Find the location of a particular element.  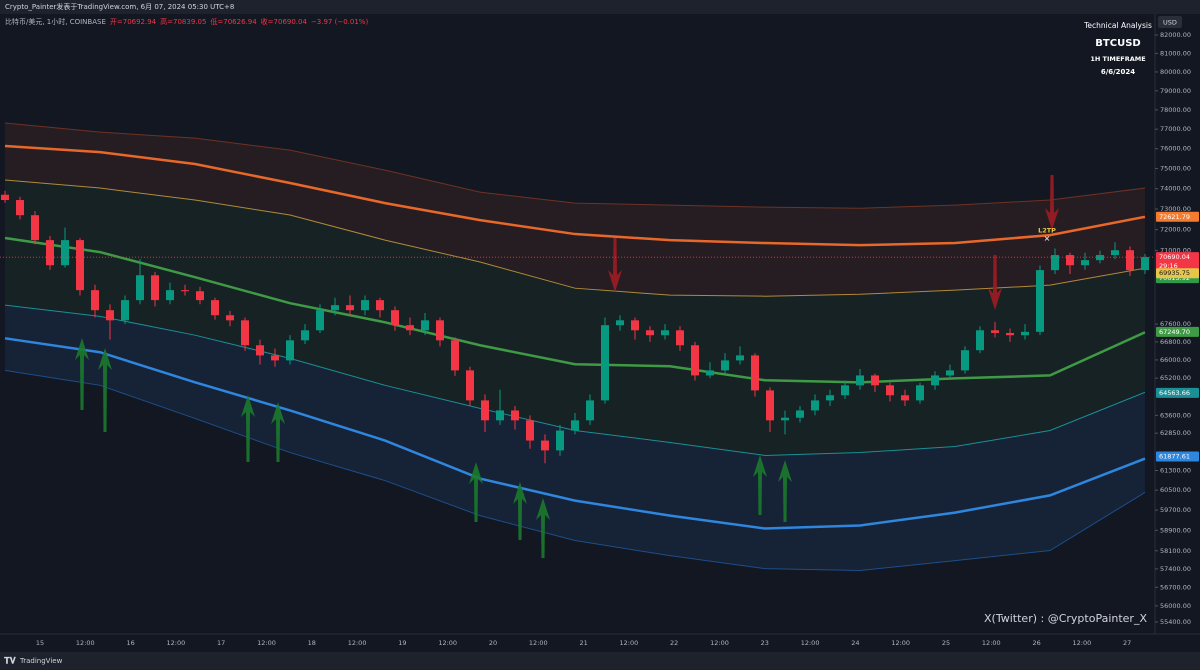

y-tick-label: 57400.00 is located at coordinates (1175, 569).